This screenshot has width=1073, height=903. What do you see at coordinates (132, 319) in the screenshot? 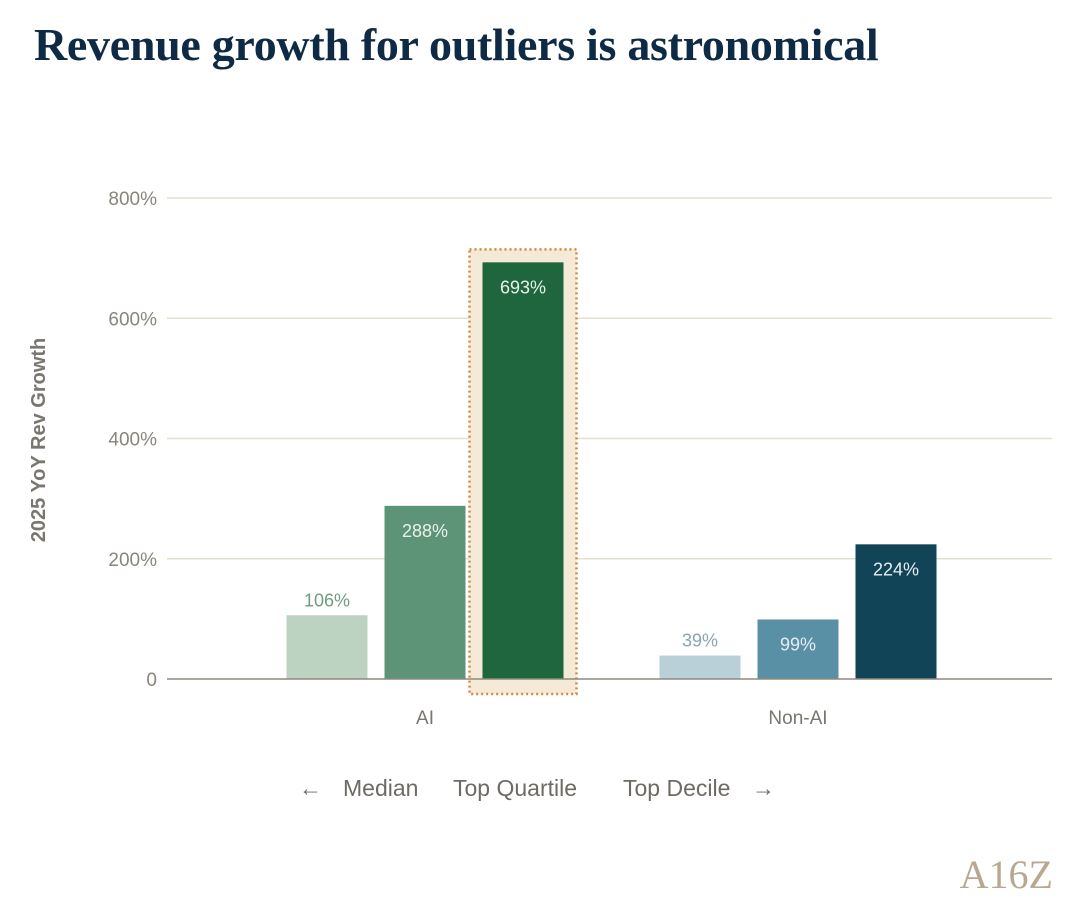
I see `y-tick-label: 600%` at bounding box center [132, 319].